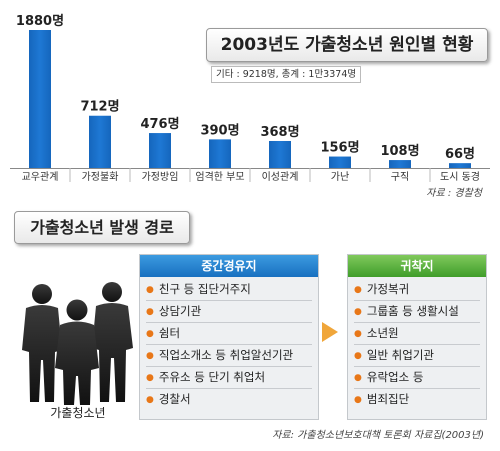 This screenshot has height=451, width=500. Describe the element at coordinates (378, 435) in the screenshot. I see `route-source: 자료: 가출청소년보호대책 토론회 자료집(2003년)` at that location.